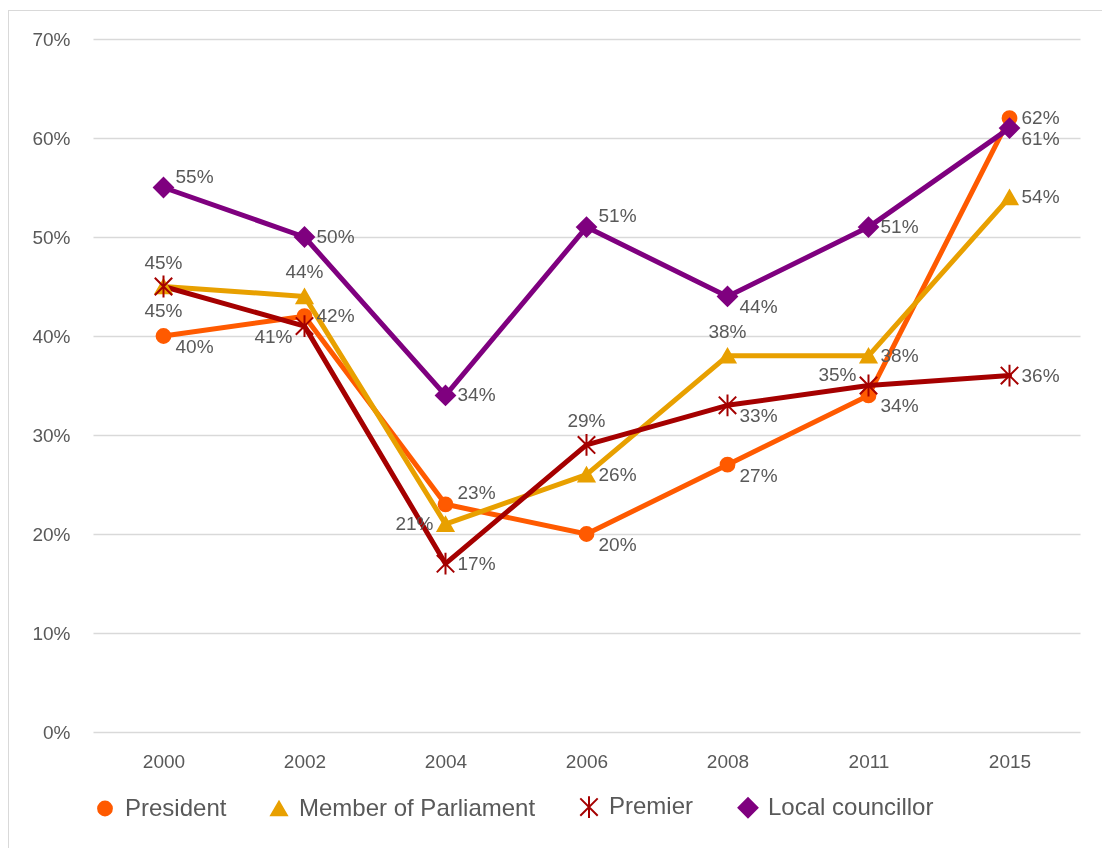 The image size is (1102, 848). Describe the element at coordinates (586, 420) in the screenshot. I see `data-label: 29%` at that location.